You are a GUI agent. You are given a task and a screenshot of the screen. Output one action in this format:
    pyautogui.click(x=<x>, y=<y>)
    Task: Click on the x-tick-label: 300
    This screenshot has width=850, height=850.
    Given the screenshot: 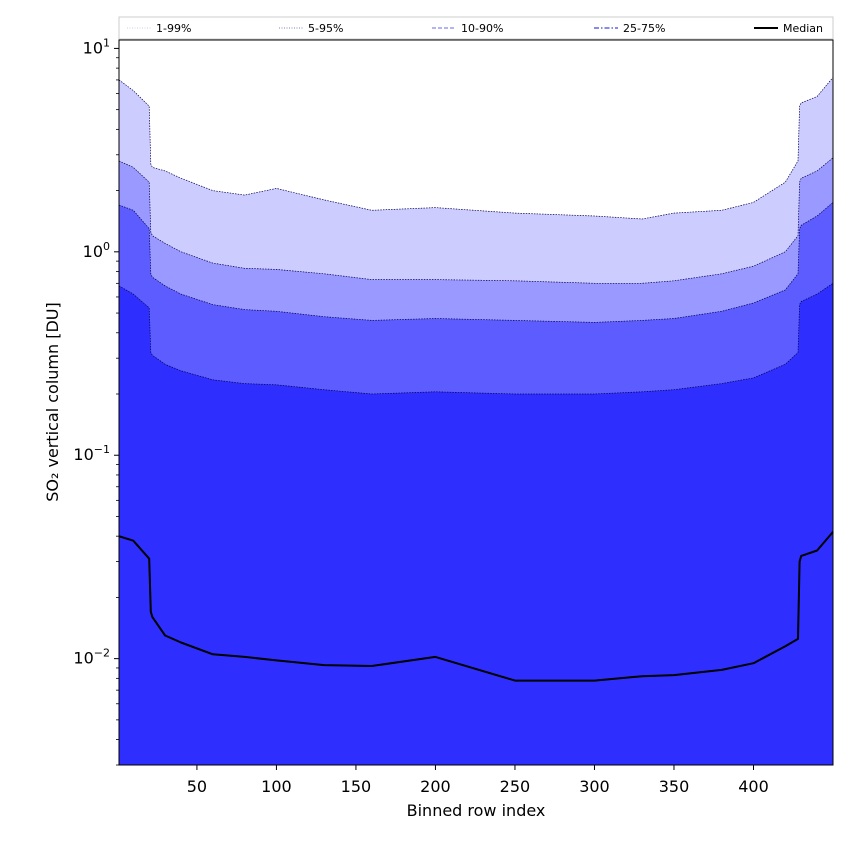 What is the action you would take?
    pyautogui.click(x=594, y=786)
    